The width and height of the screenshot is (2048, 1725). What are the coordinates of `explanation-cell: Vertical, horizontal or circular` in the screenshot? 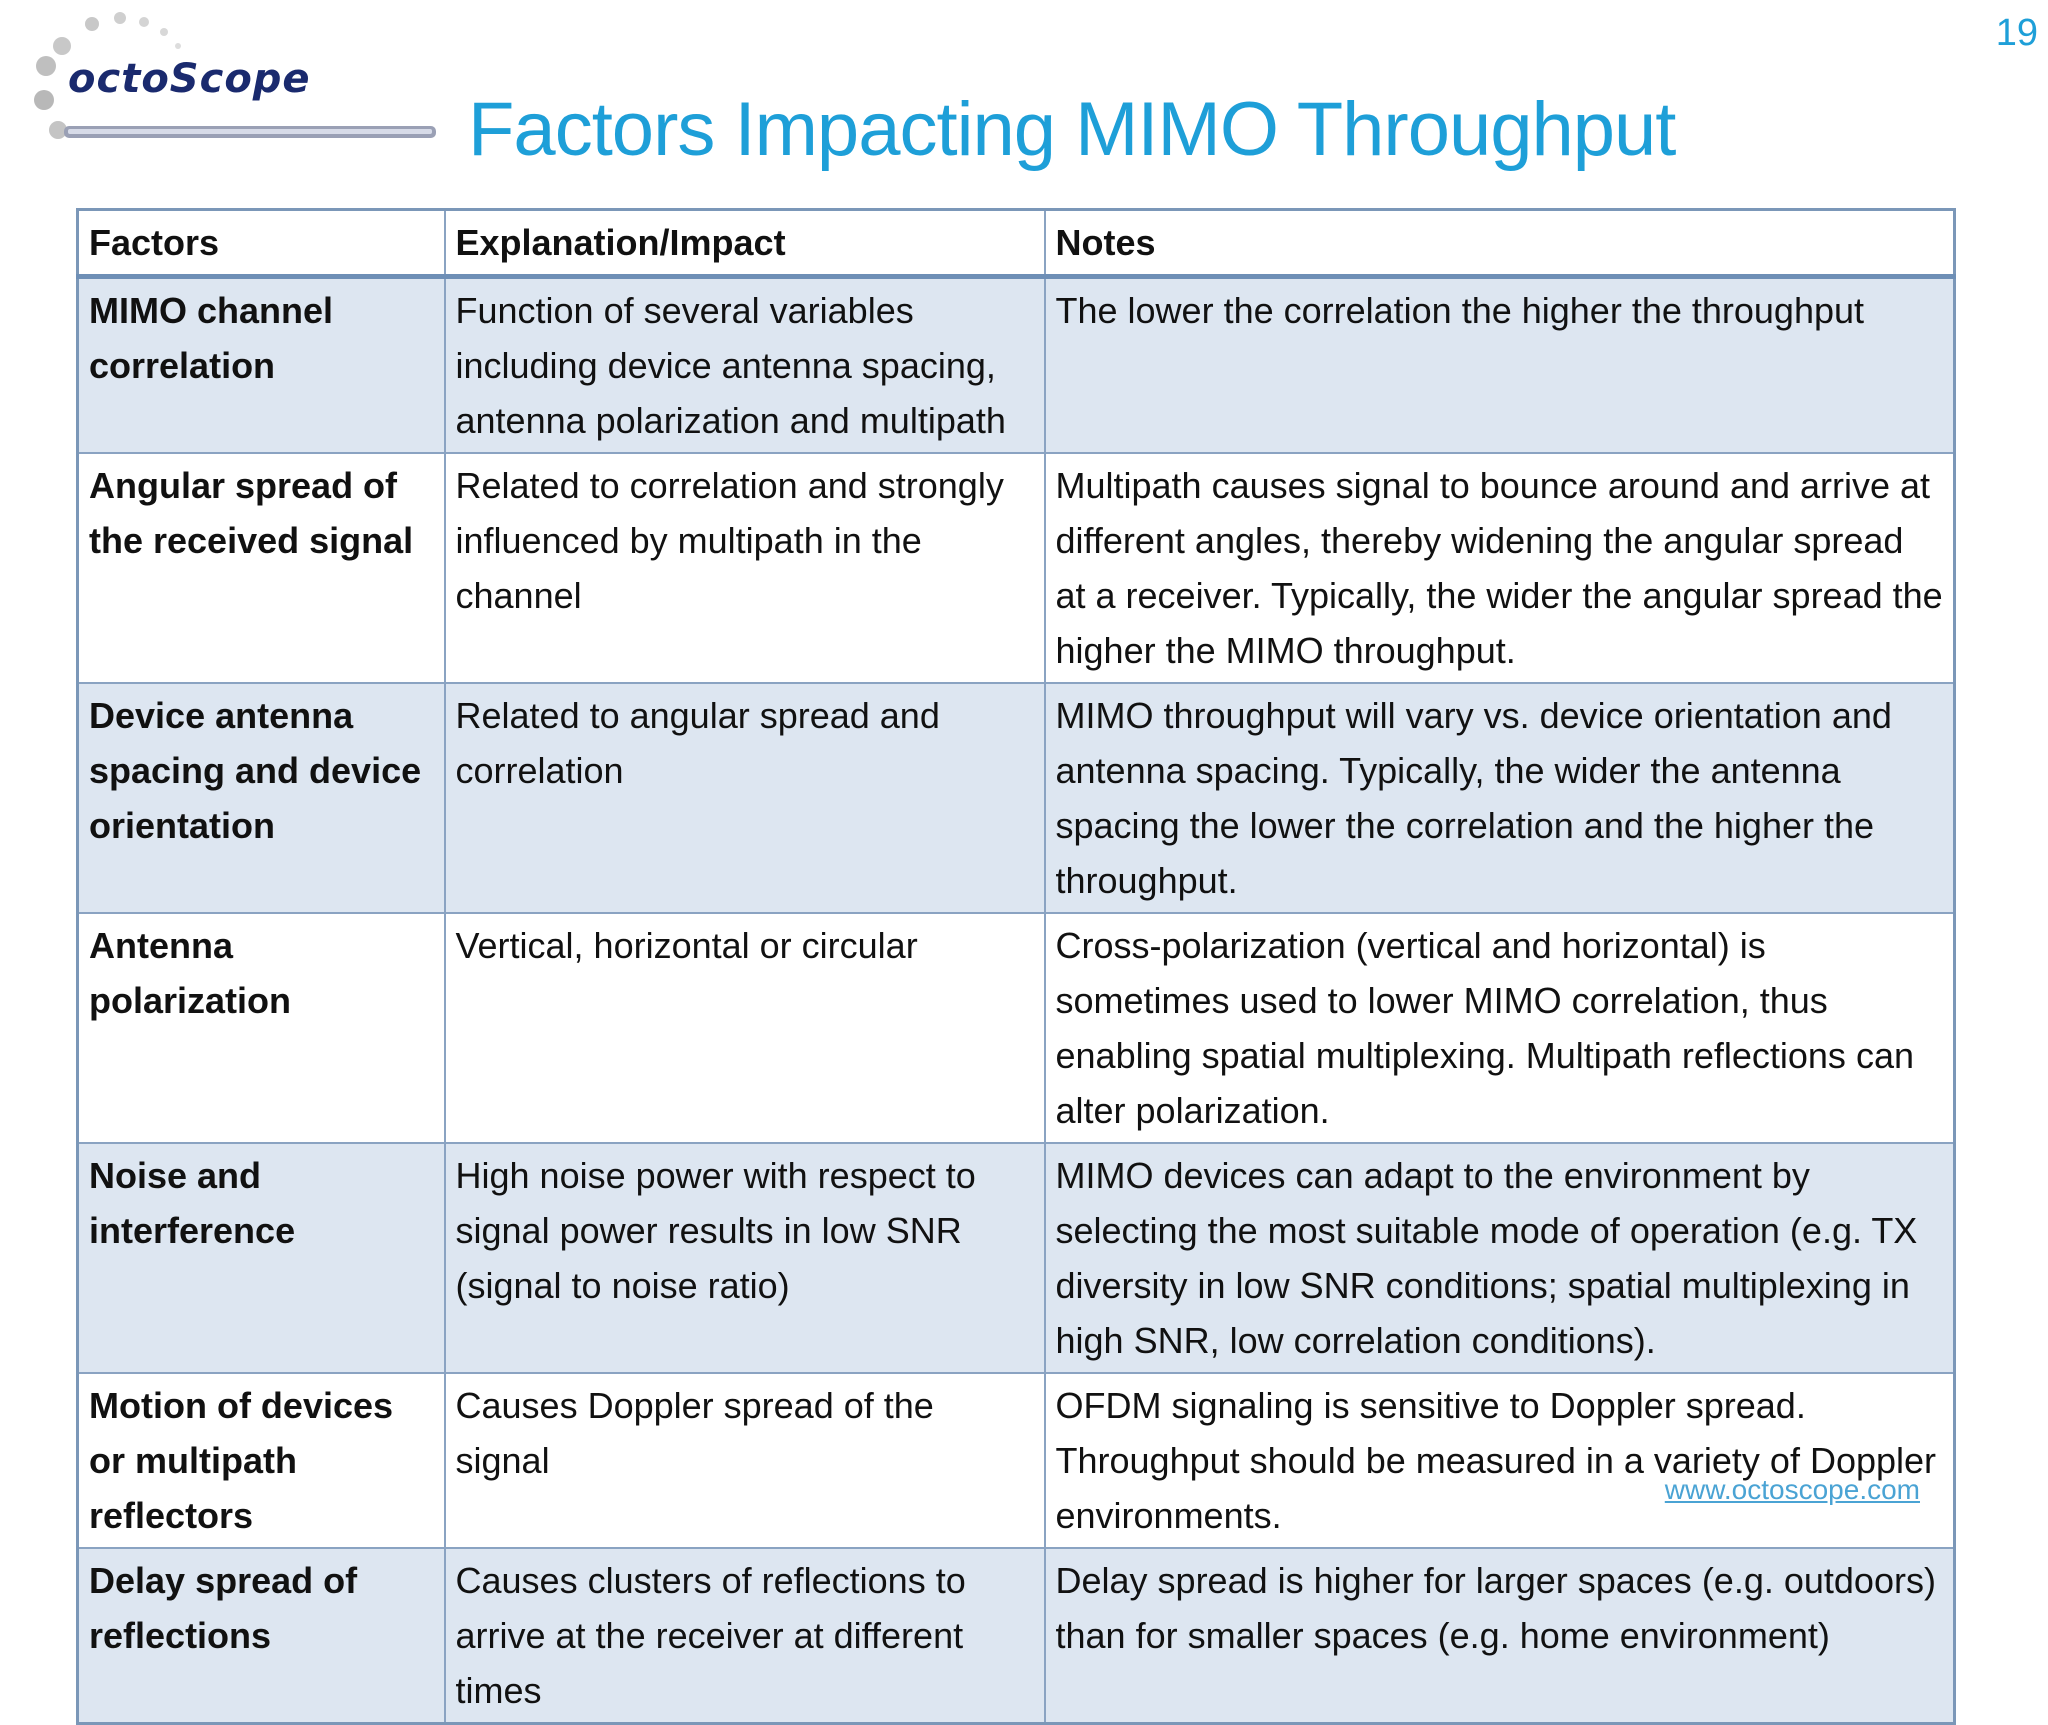 It's located at (744, 1028).